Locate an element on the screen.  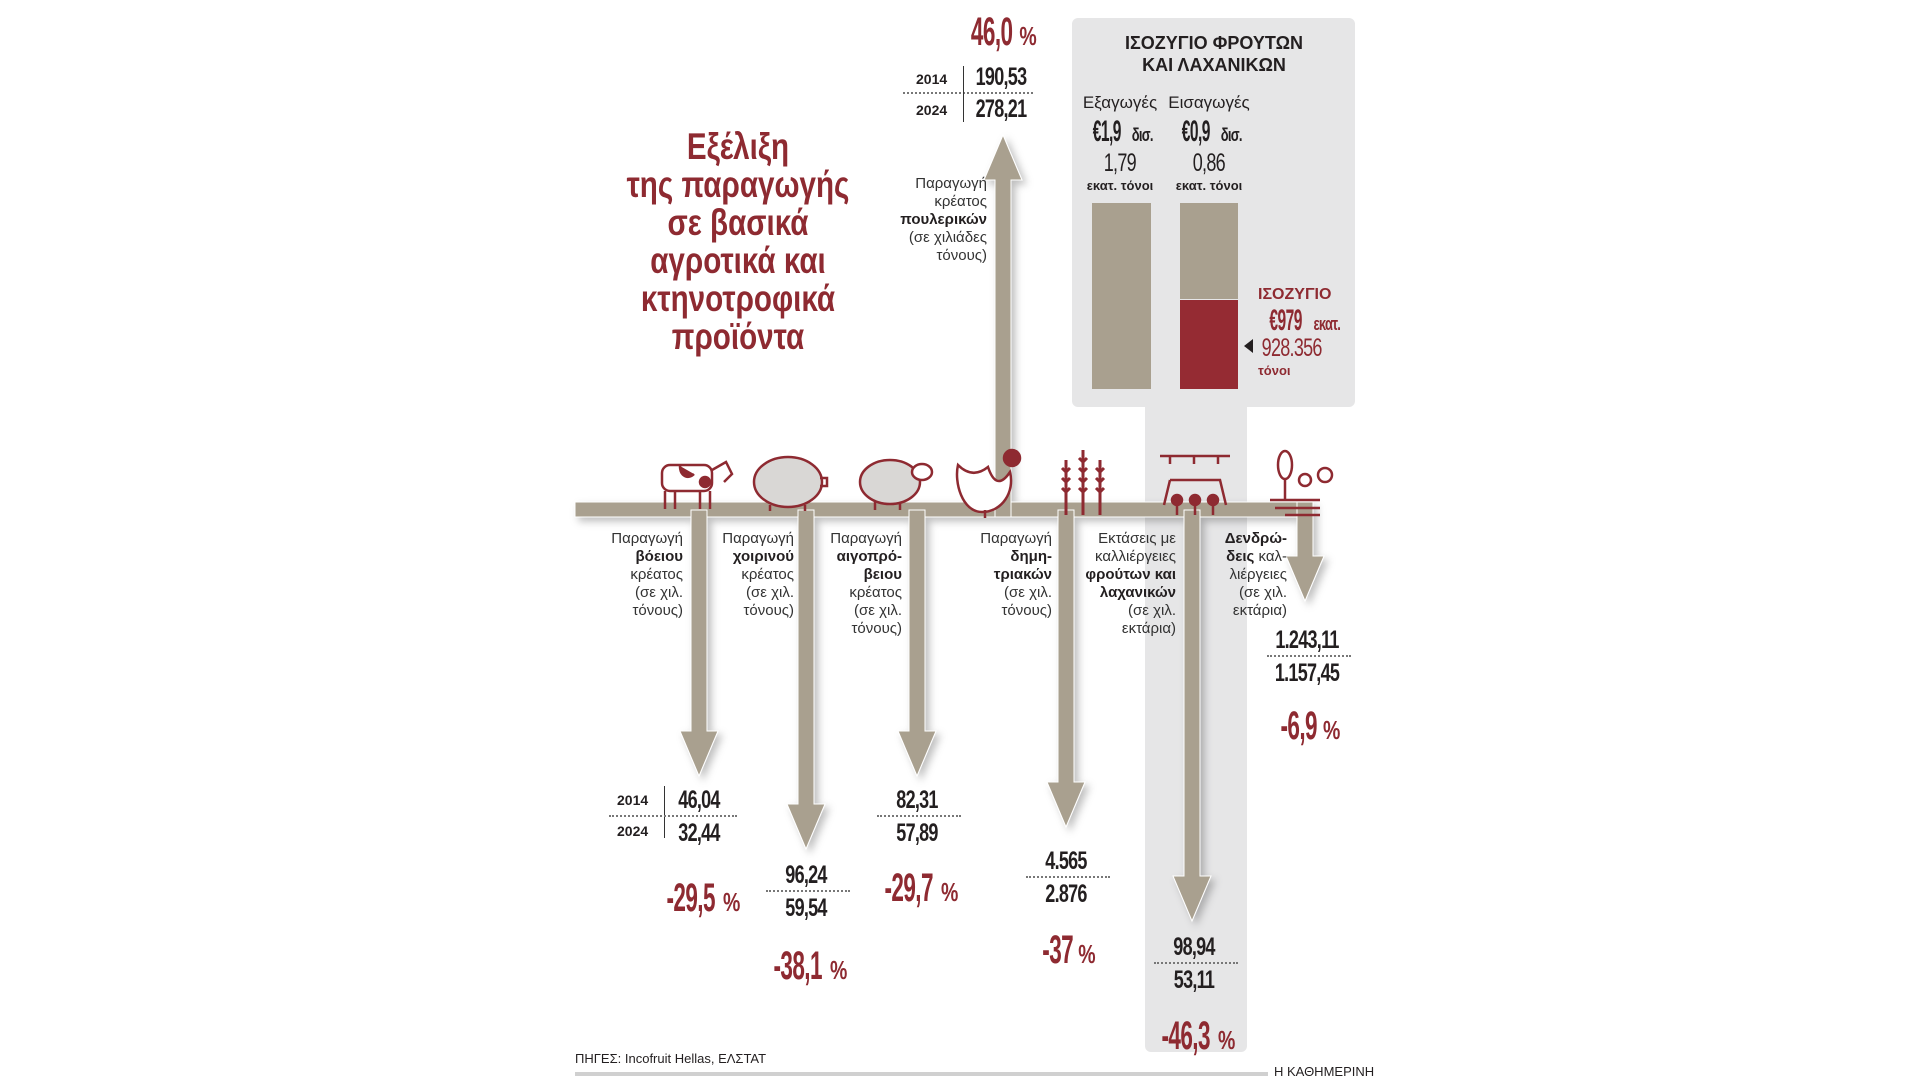
value-2024: 57,89 is located at coordinates (917, 833).